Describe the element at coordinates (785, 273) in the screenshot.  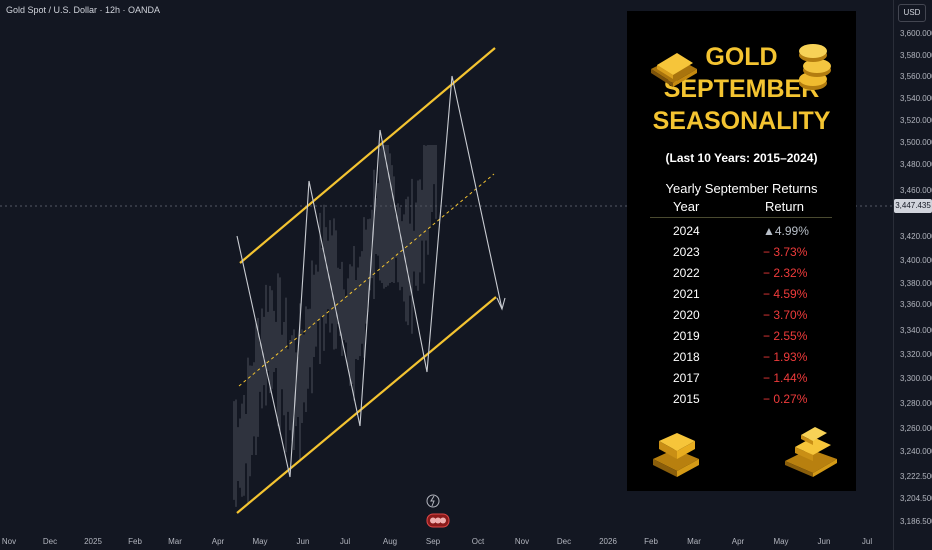
I see `row-return: − 2.32%` at that location.